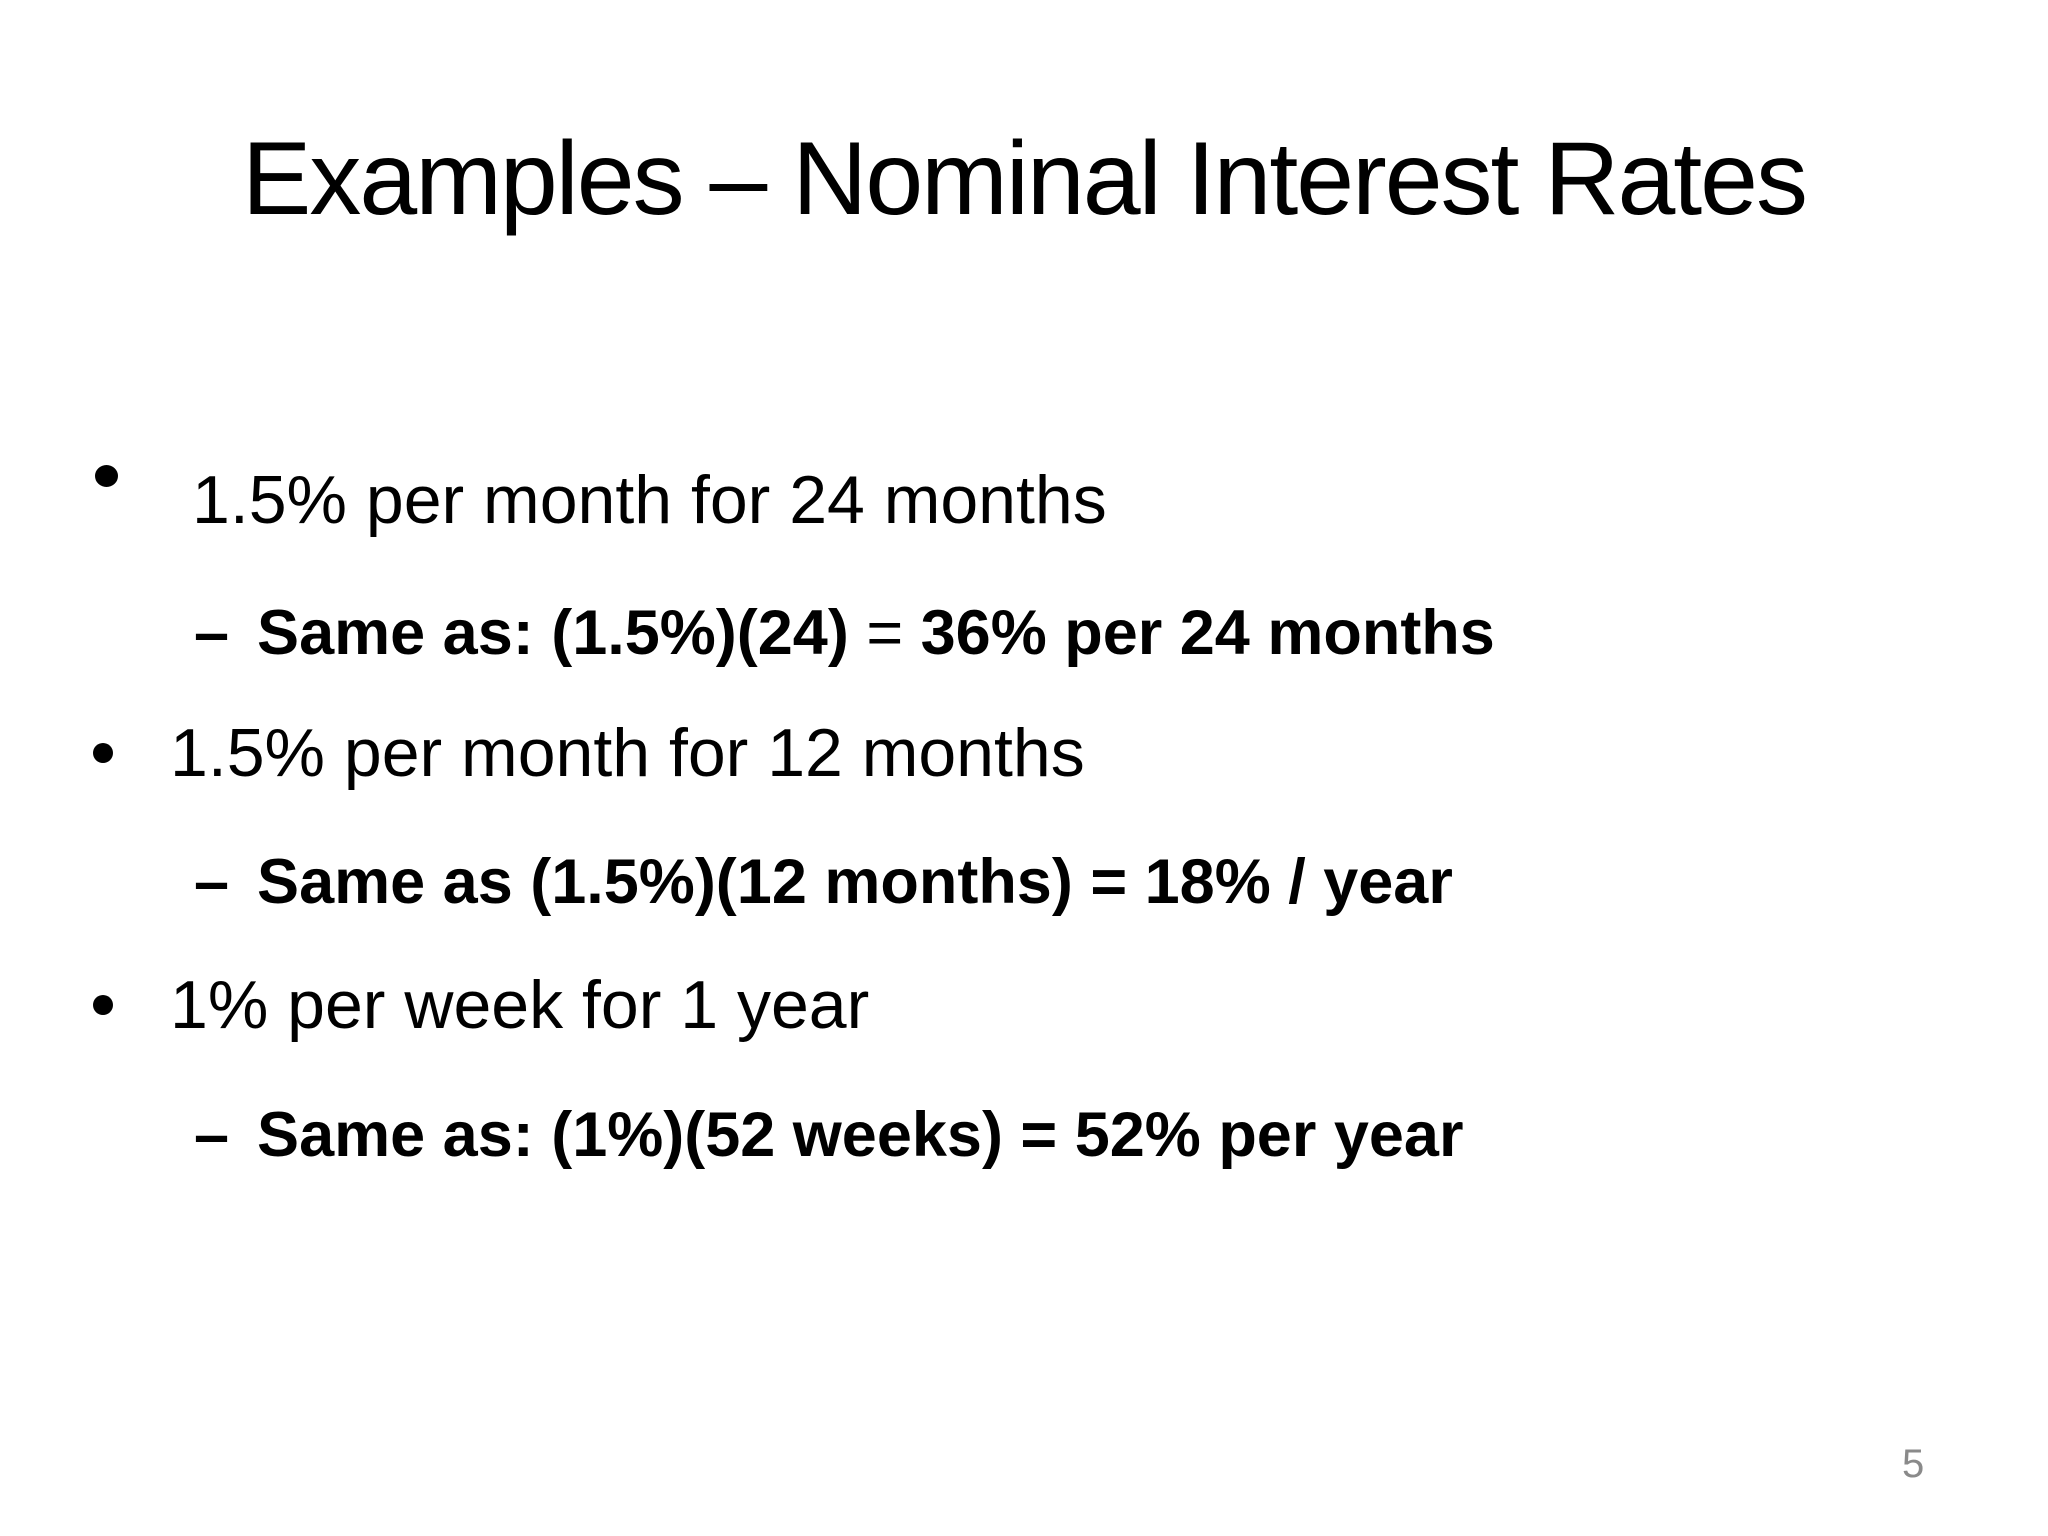 This screenshot has width=2048, height=1536. What do you see at coordinates (1207, 633) in the screenshot?
I see `sub-bullet-segment: 36% per 24 months` at bounding box center [1207, 633].